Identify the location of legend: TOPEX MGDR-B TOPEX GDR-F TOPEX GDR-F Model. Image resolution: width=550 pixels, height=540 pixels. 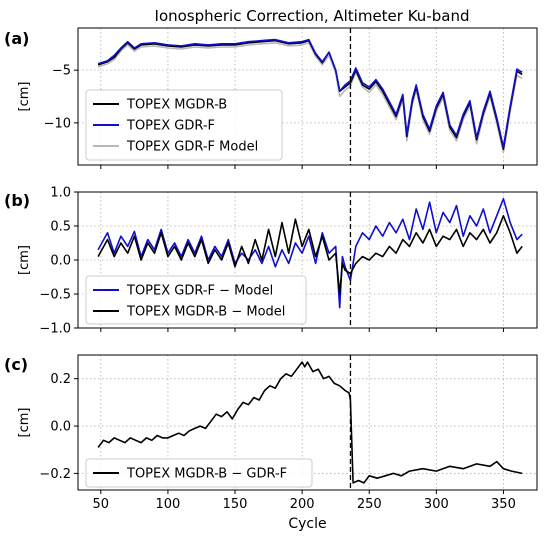
(184, 125).